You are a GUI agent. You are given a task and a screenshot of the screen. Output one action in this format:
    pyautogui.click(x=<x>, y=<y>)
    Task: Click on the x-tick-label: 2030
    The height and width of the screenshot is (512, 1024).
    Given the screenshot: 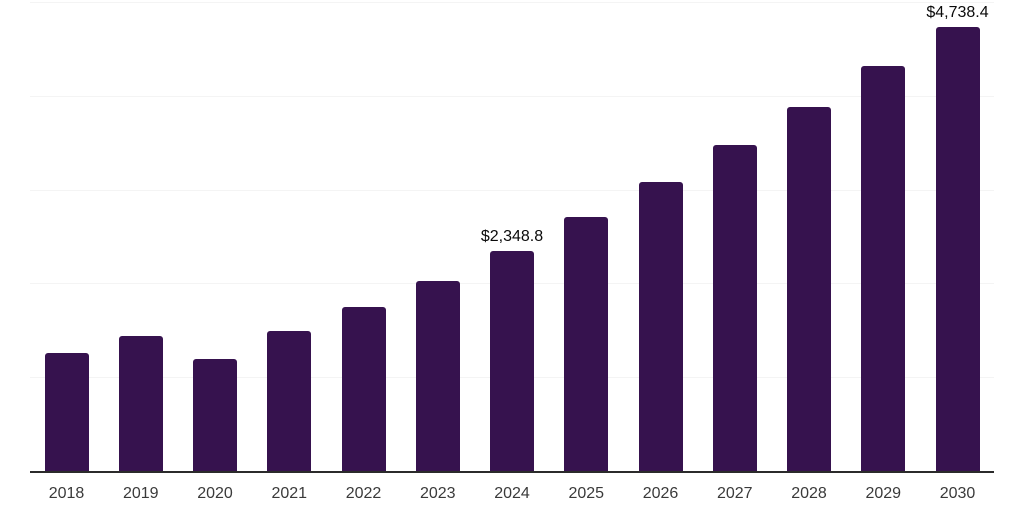 What is the action you would take?
    pyautogui.click(x=957, y=493)
    